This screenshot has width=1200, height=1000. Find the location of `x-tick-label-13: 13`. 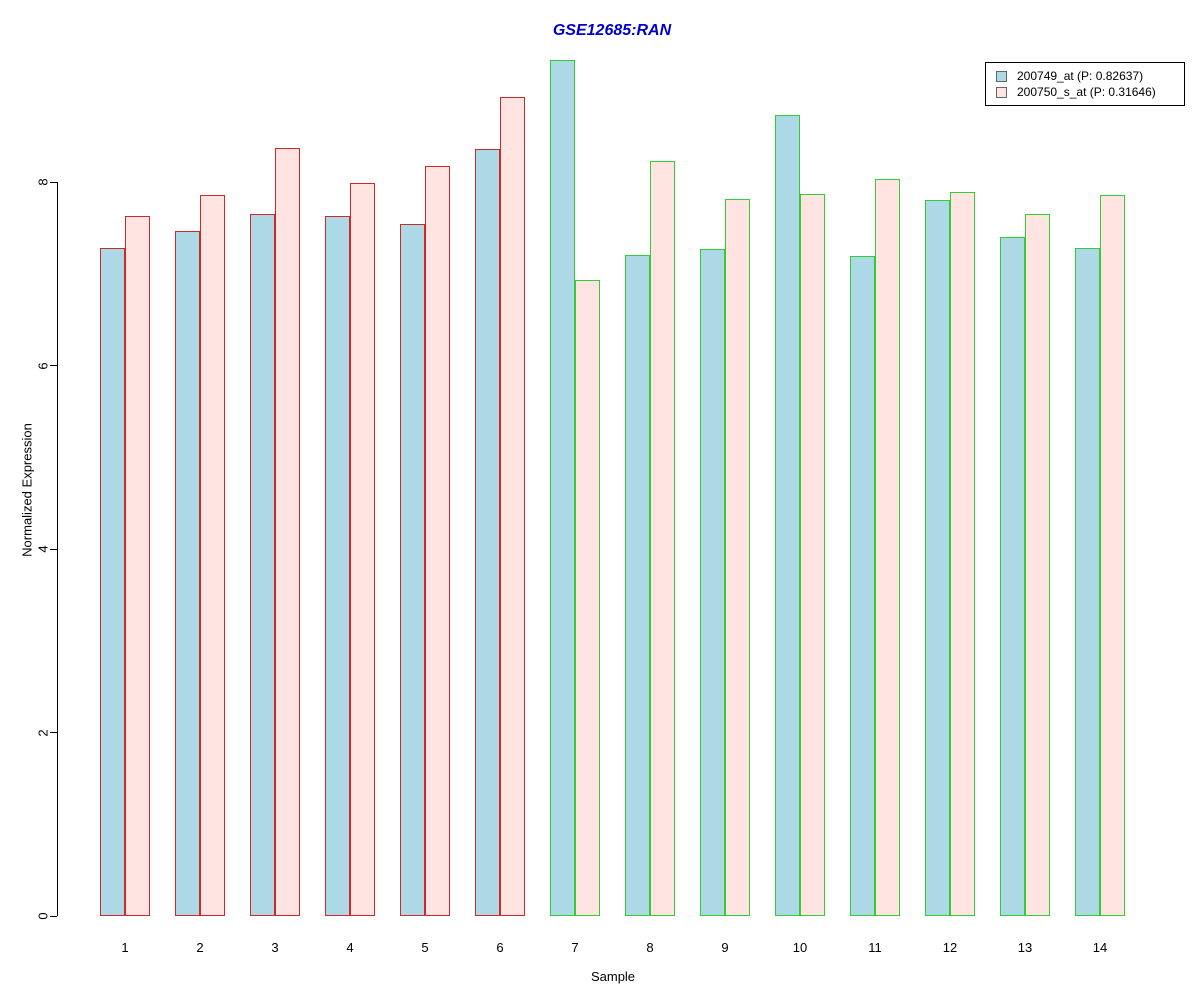

x-tick-label-13: 13 is located at coordinates (1025, 947).